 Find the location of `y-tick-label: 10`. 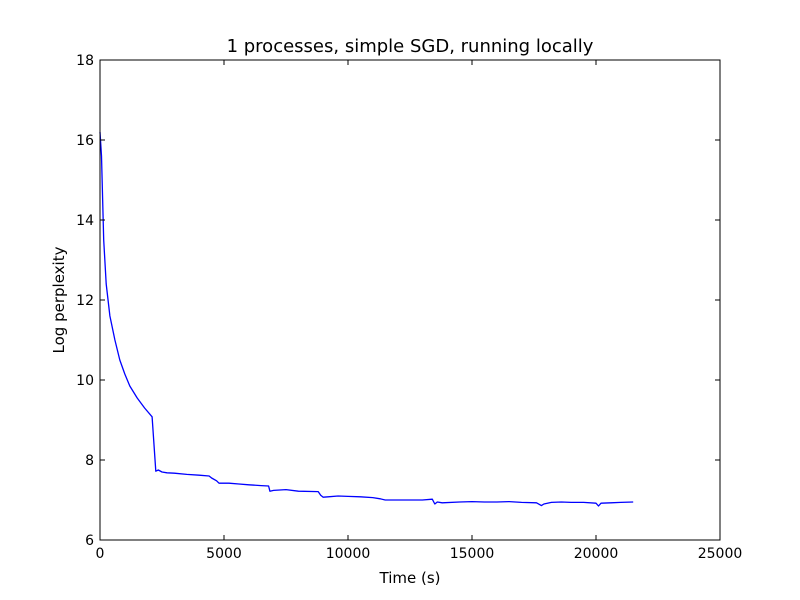

y-tick-label: 10 is located at coordinates (85, 381).